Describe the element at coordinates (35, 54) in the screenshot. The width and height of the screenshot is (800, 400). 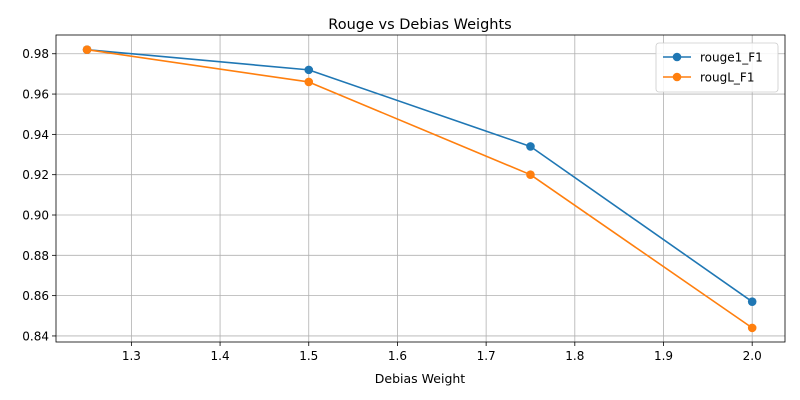
I see `y-tick-label: 0.98` at that location.